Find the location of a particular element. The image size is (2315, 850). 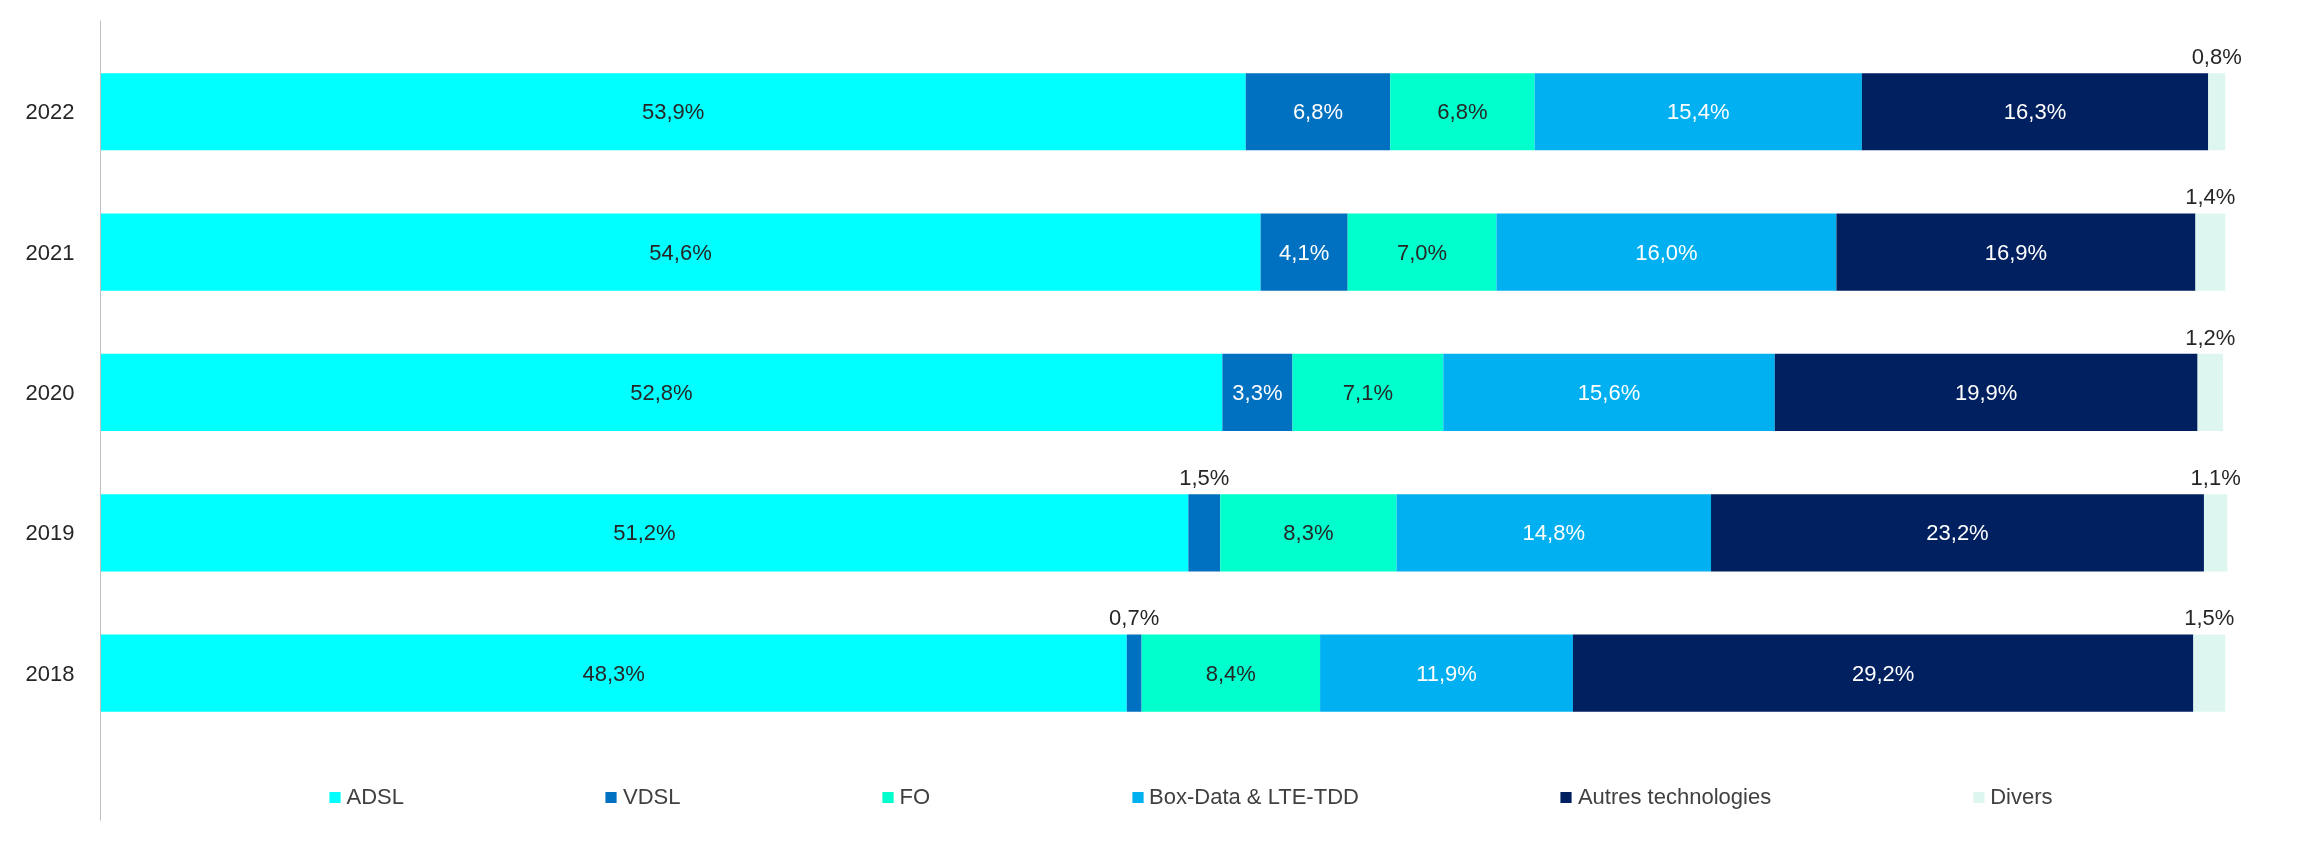

data-label: 53,9% is located at coordinates (673, 112).